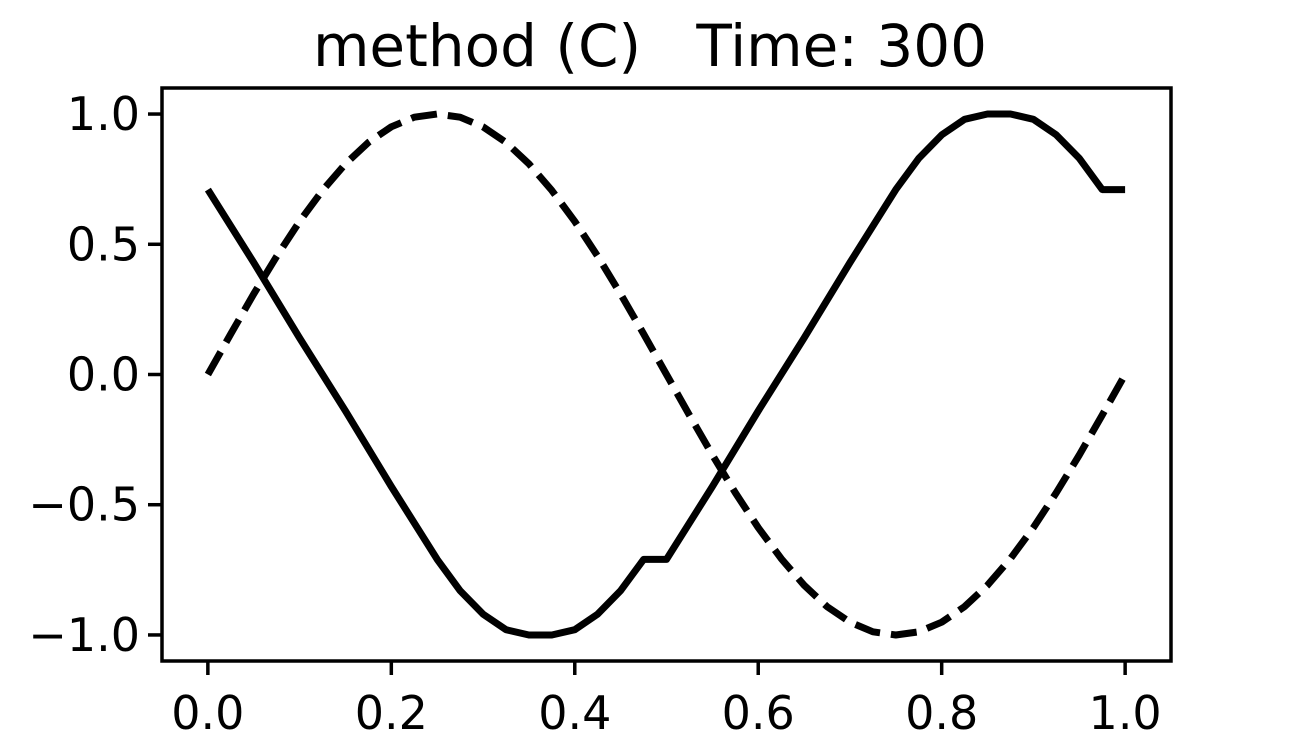  I want to click on y-tick-label: 0.0, so click(103, 375).